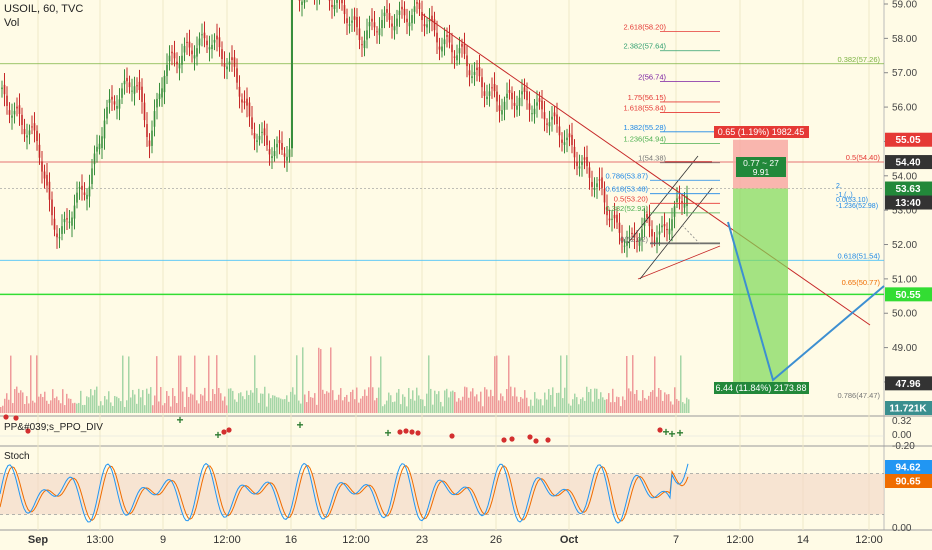  I want to click on target-label-bg, so click(761, 388).